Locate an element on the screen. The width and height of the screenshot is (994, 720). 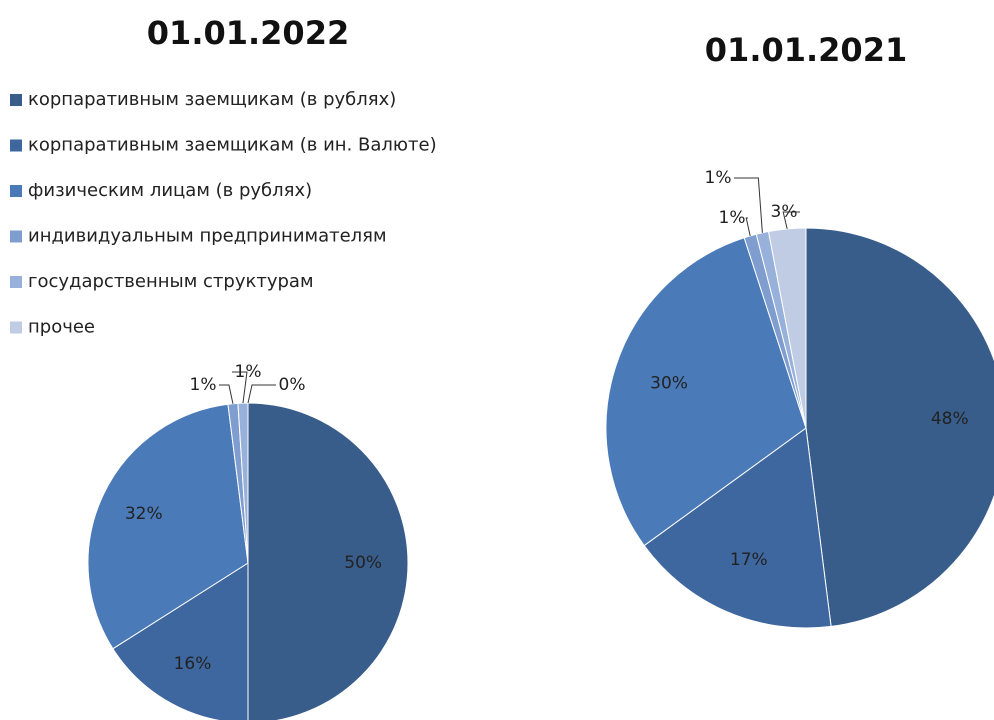
legend-label: государственным структурам is located at coordinates (171, 281).